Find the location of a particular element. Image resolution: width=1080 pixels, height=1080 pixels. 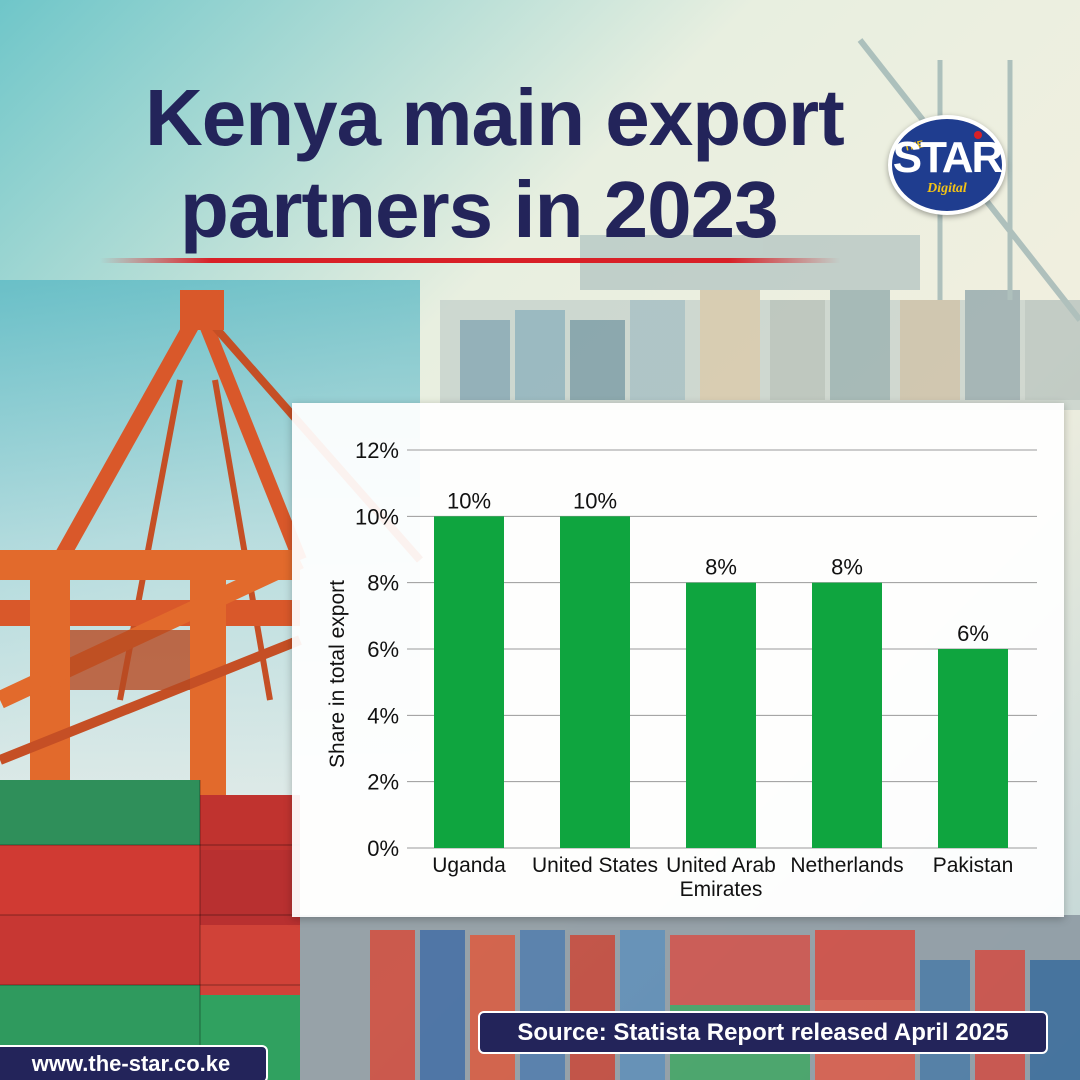

y-tick-label: 10% is located at coordinates (377, 516).